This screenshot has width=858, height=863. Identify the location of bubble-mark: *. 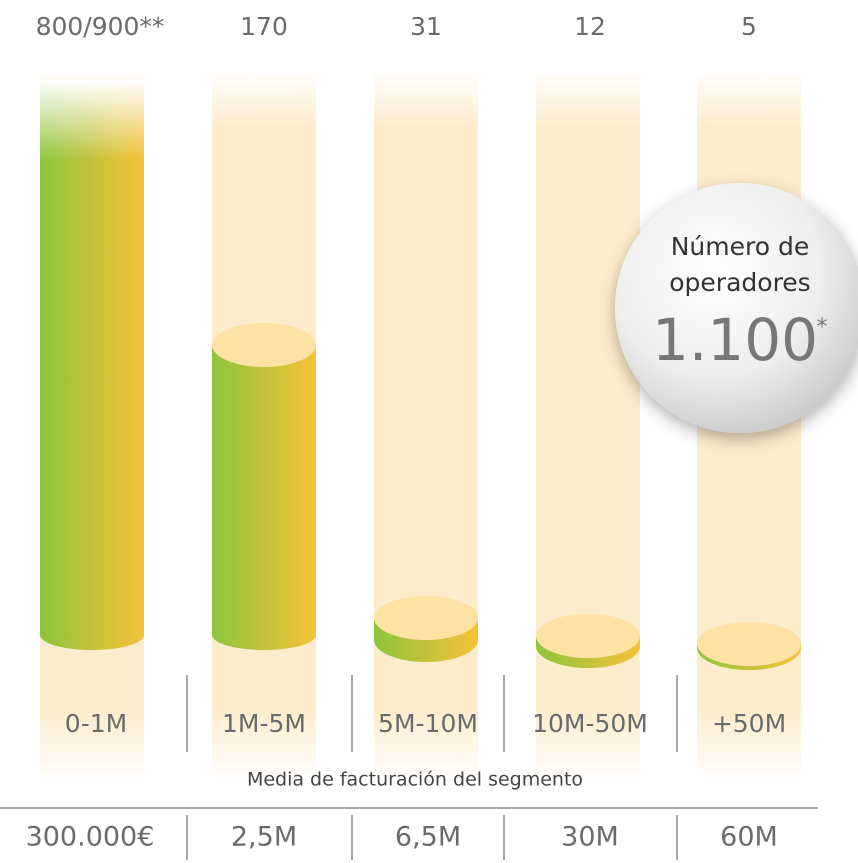
(822, 327).